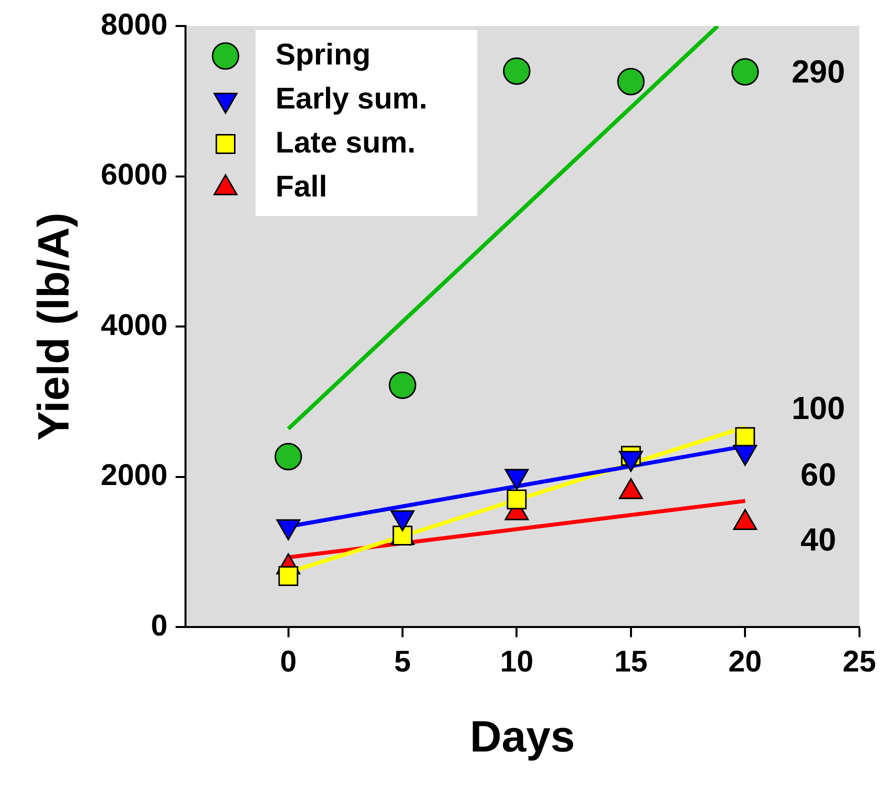  I want to click on y-tick-label: 4000, so click(134, 325).